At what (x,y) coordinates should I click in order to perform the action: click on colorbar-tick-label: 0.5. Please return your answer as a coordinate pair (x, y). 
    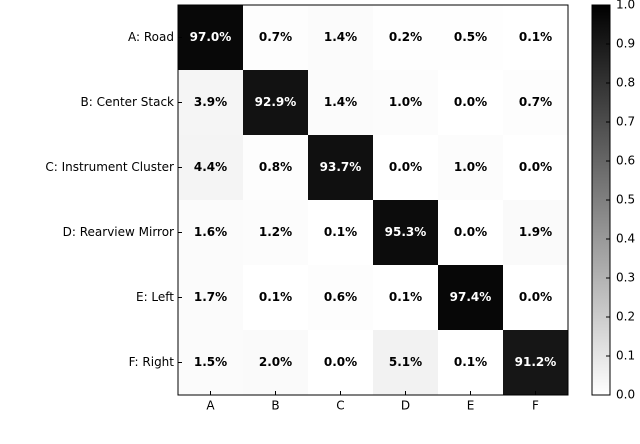
    Looking at the image, I should click on (625, 200).